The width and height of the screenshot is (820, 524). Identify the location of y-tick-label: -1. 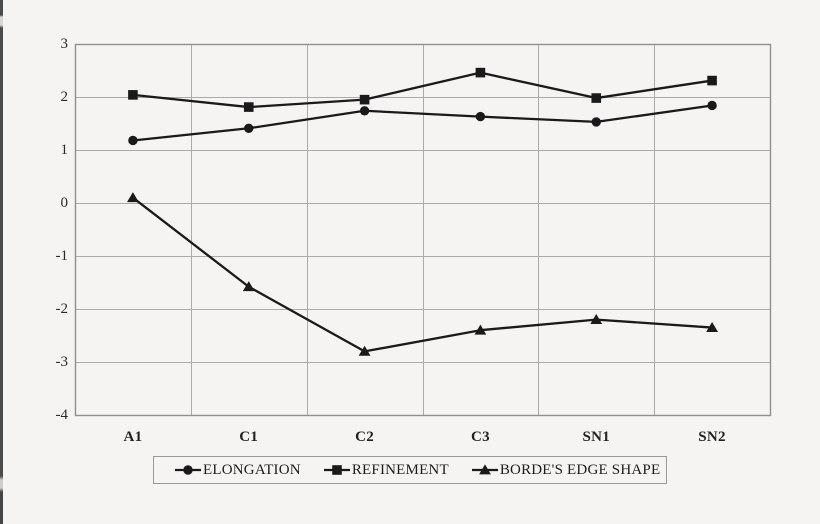
(62, 256).